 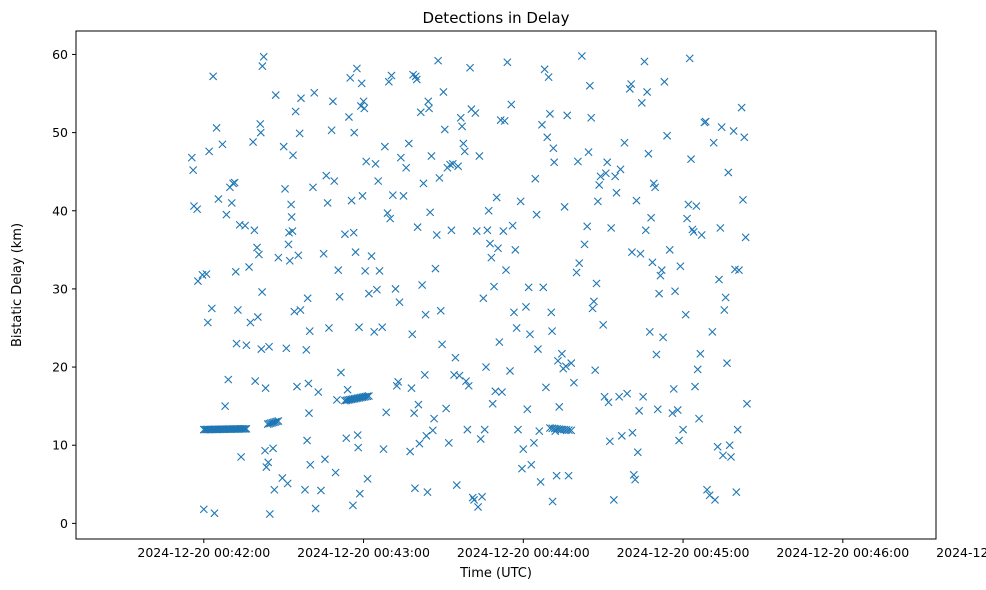 I want to click on x-tick-label: 2024-12-20 00:42:00, so click(x=203, y=552).